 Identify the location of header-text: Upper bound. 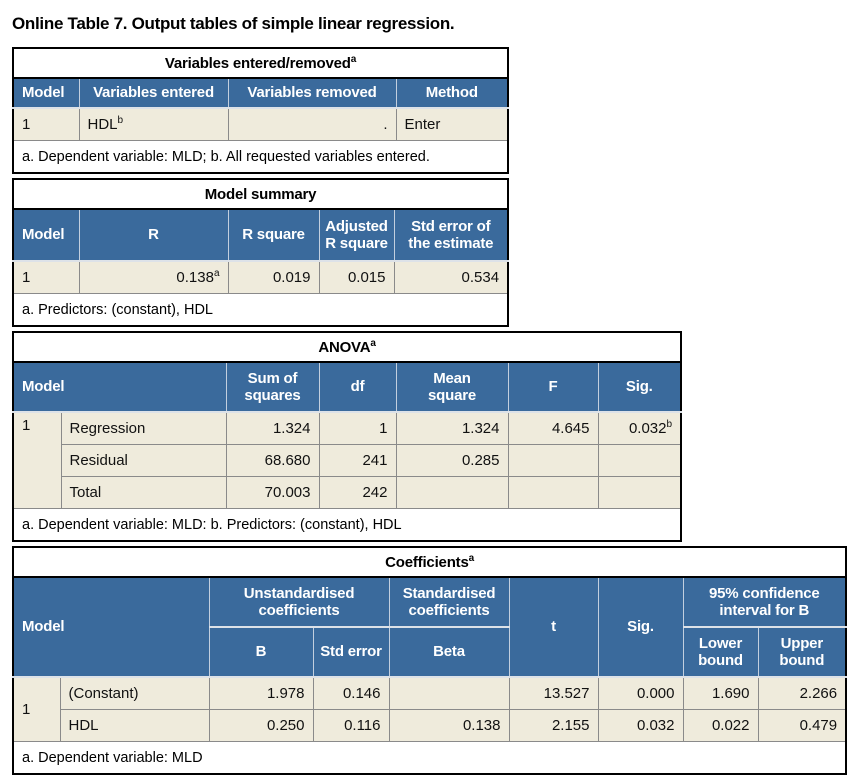
(802, 651).